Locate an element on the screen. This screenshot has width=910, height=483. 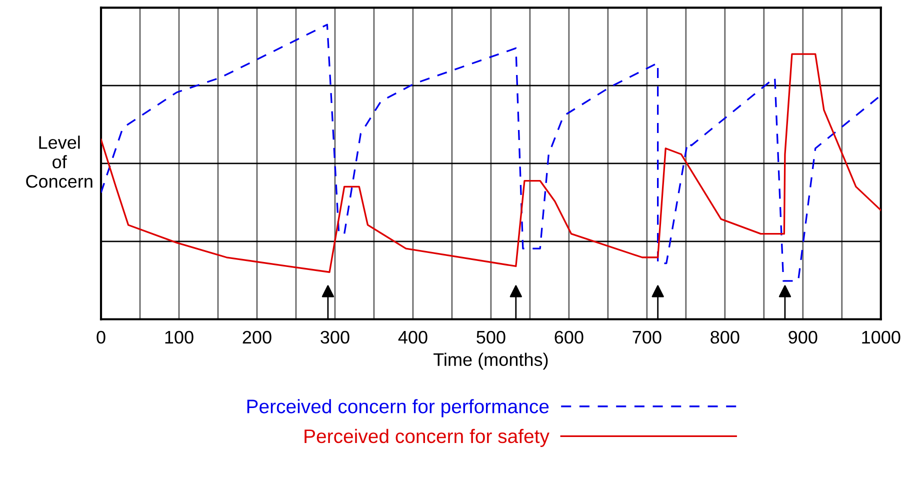
x-tick-label: 100 is located at coordinates (179, 337).